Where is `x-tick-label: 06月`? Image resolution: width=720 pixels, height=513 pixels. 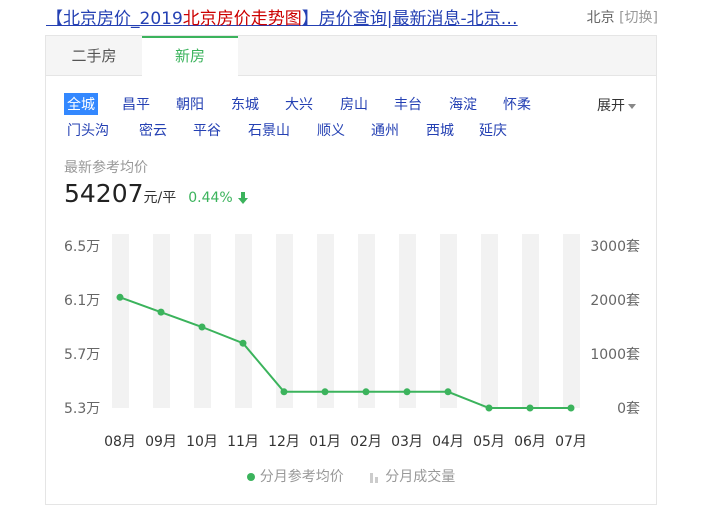 x-tick-label: 06月 is located at coordinates (530, 442).